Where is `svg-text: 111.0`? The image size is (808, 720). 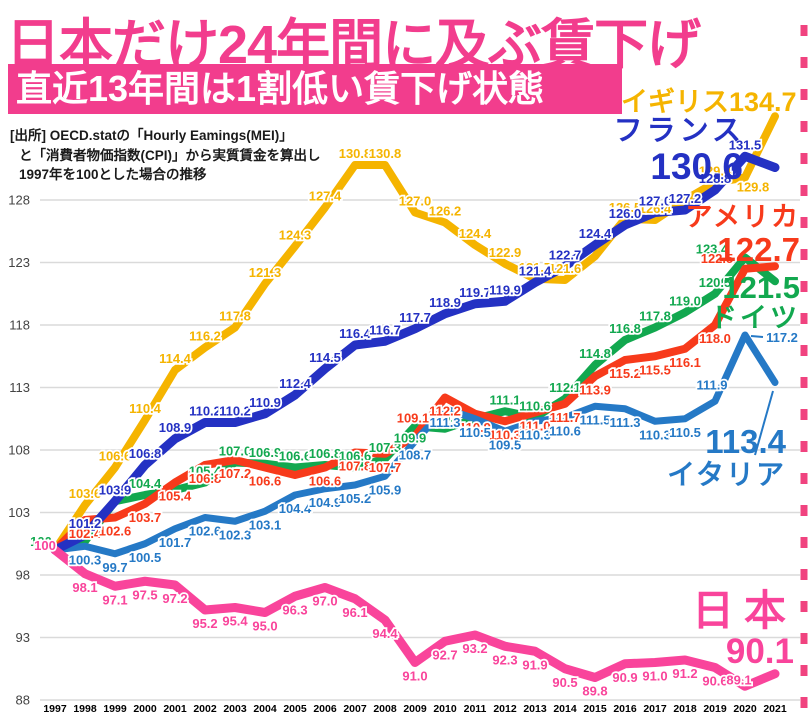
svg-text: 111.0 is located at coordinates (534, 426).